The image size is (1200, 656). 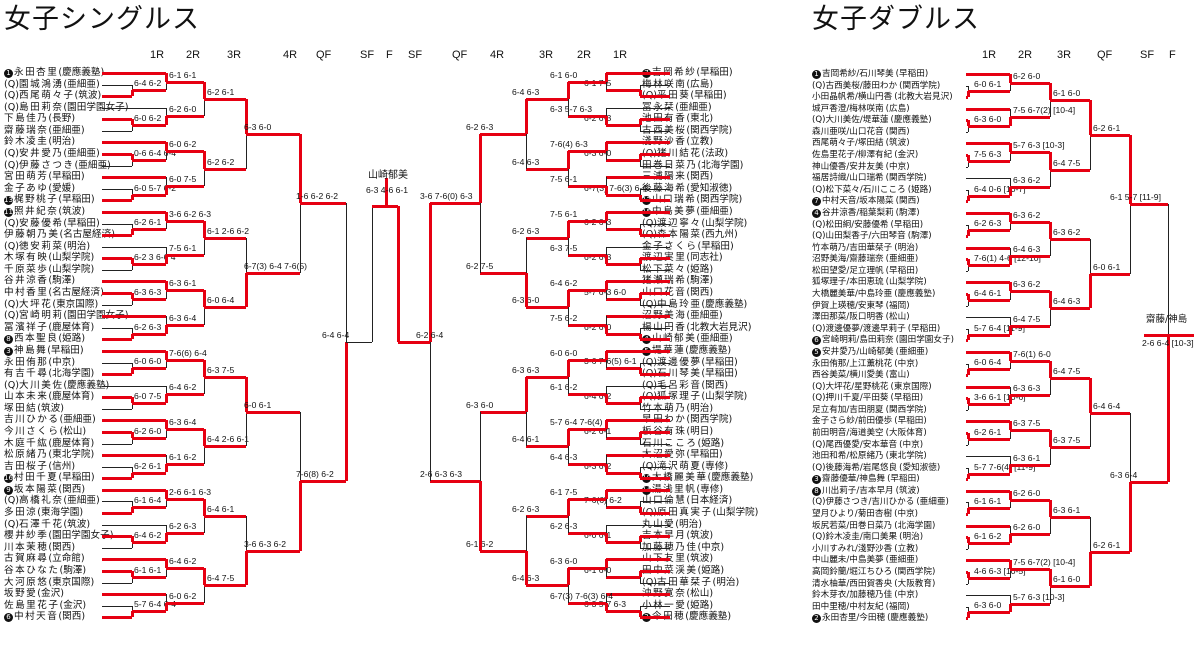 I want to click on qualifier-mark: (Q), so click(x=12, y=501).